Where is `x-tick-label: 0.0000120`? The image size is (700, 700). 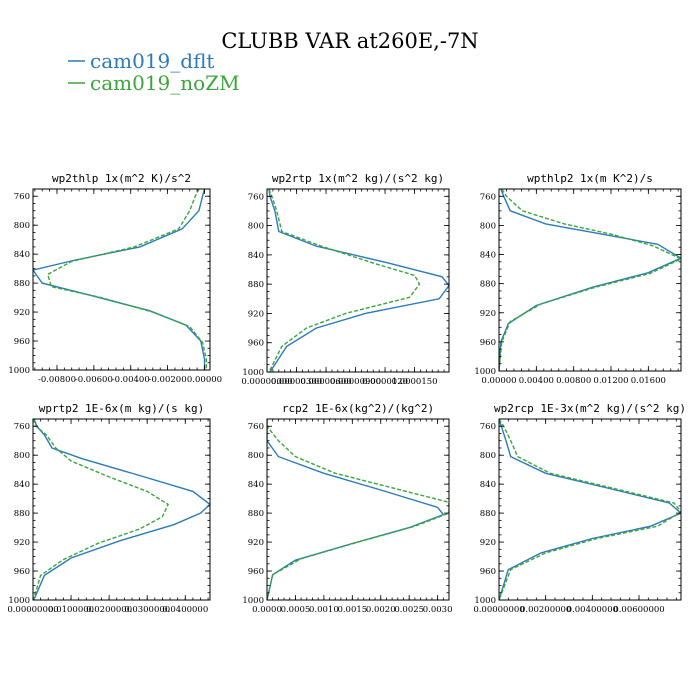
x-tick-label: 0.0000120 is located at coordinates (385, 382).